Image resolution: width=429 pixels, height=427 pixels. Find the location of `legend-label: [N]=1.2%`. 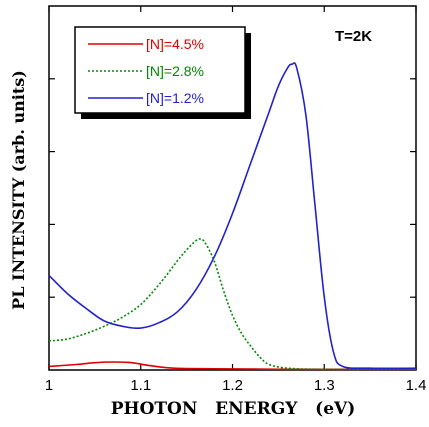

legend-label: [N]=1.2% is located at coordinates (175, 98).